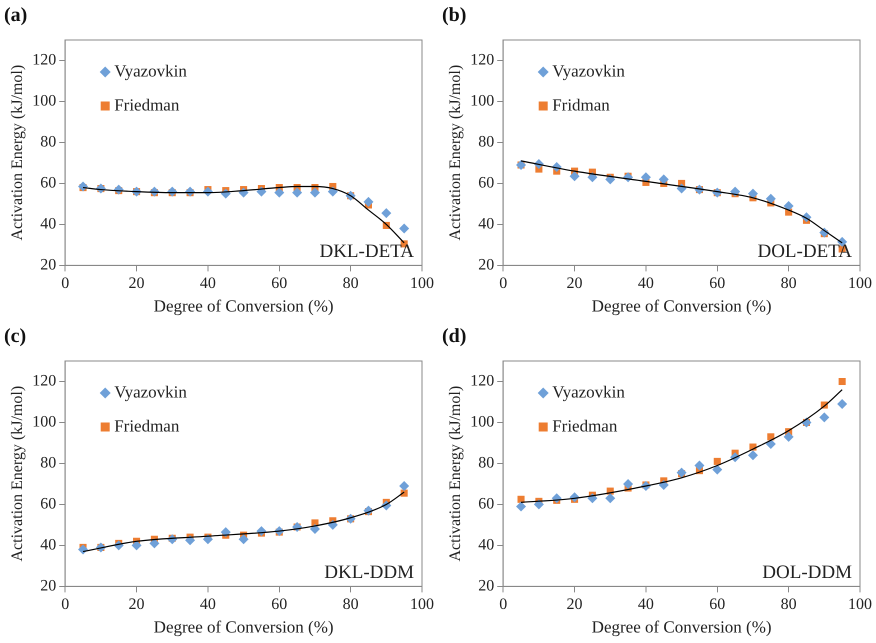 This screenshot has width=876, height=643. I want to click on annotation: DKL-DDM, so click(369, 572).